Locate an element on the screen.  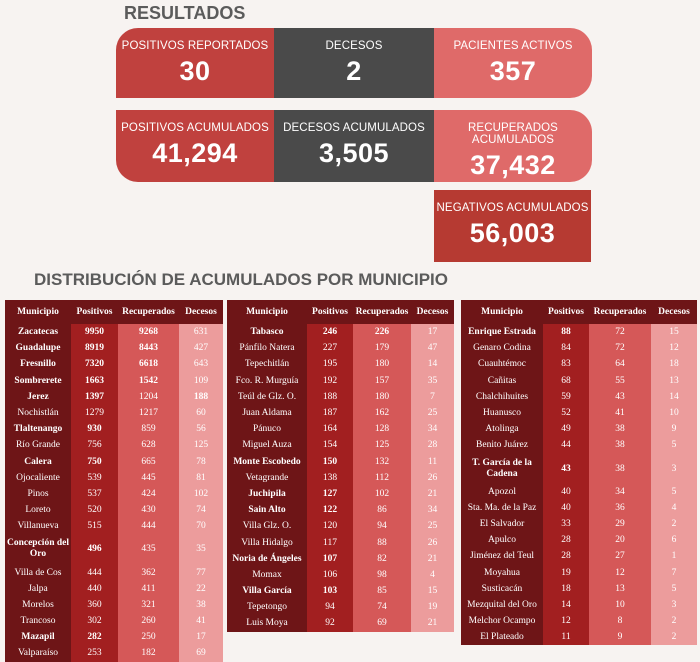
table-row: Juan Aldama 187 162 25 is located at coordinates (340, 413).